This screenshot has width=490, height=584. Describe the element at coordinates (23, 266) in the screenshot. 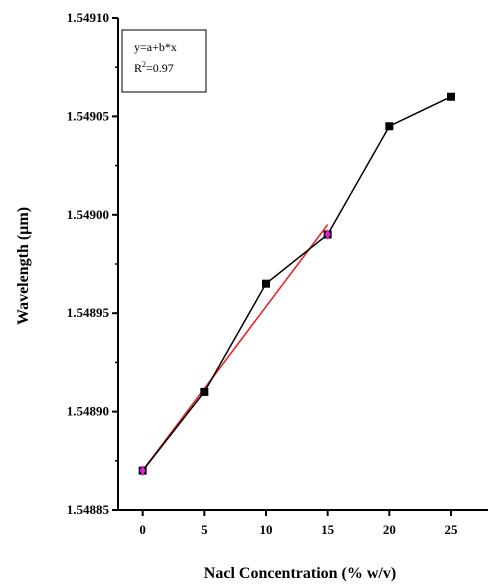

I see `y-axis-title: Wavelength (µm)` at that location.